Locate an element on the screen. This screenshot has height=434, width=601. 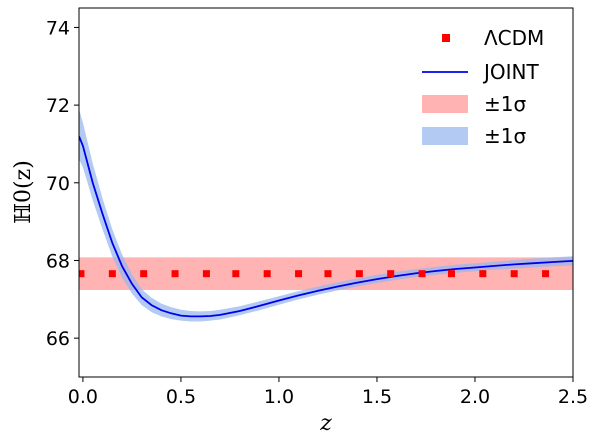
legend-entry-band-blue: ±1σ is located at coordinates (474, 136).